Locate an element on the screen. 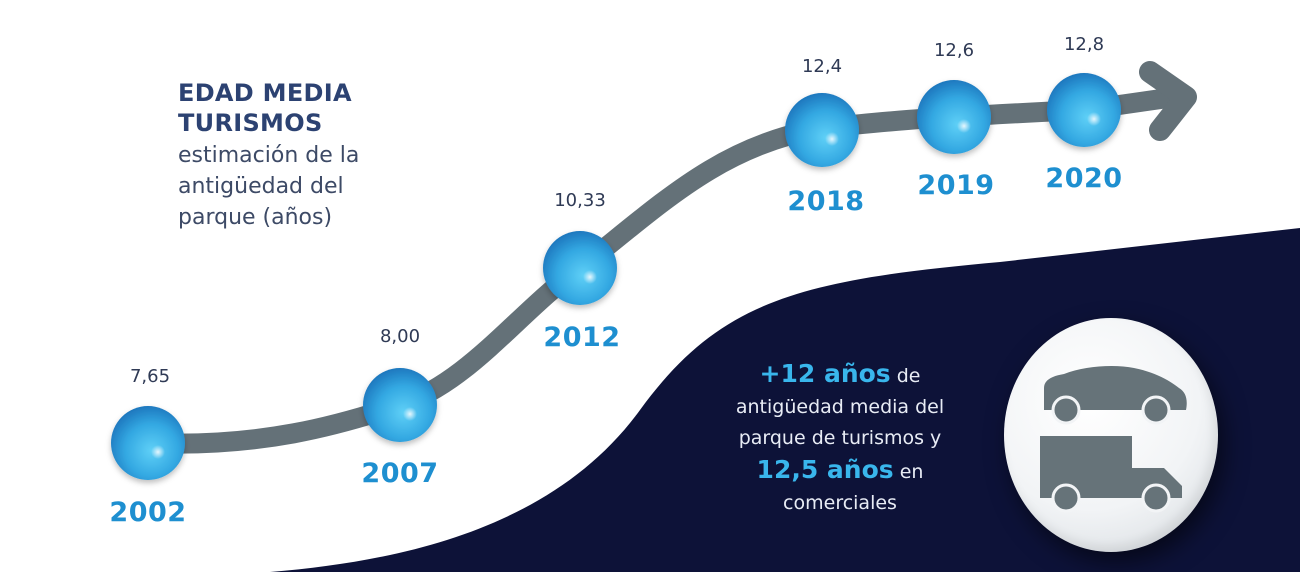 The image size is (1300, 572). stat-line-4: 12,5 años en is located at coordinates (840, 471).